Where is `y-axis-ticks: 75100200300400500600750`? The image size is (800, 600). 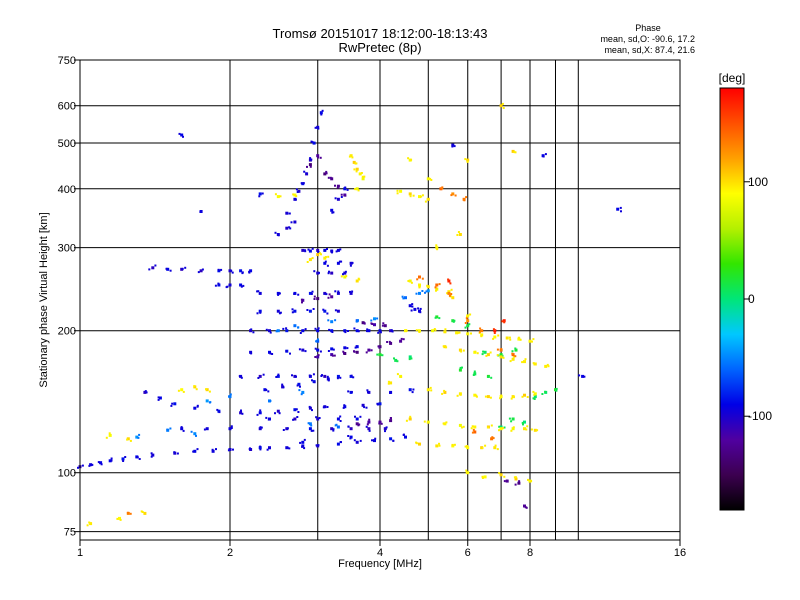
y-axis-ticks: 75100200300400500600750 is located at coordinates (69, 297).